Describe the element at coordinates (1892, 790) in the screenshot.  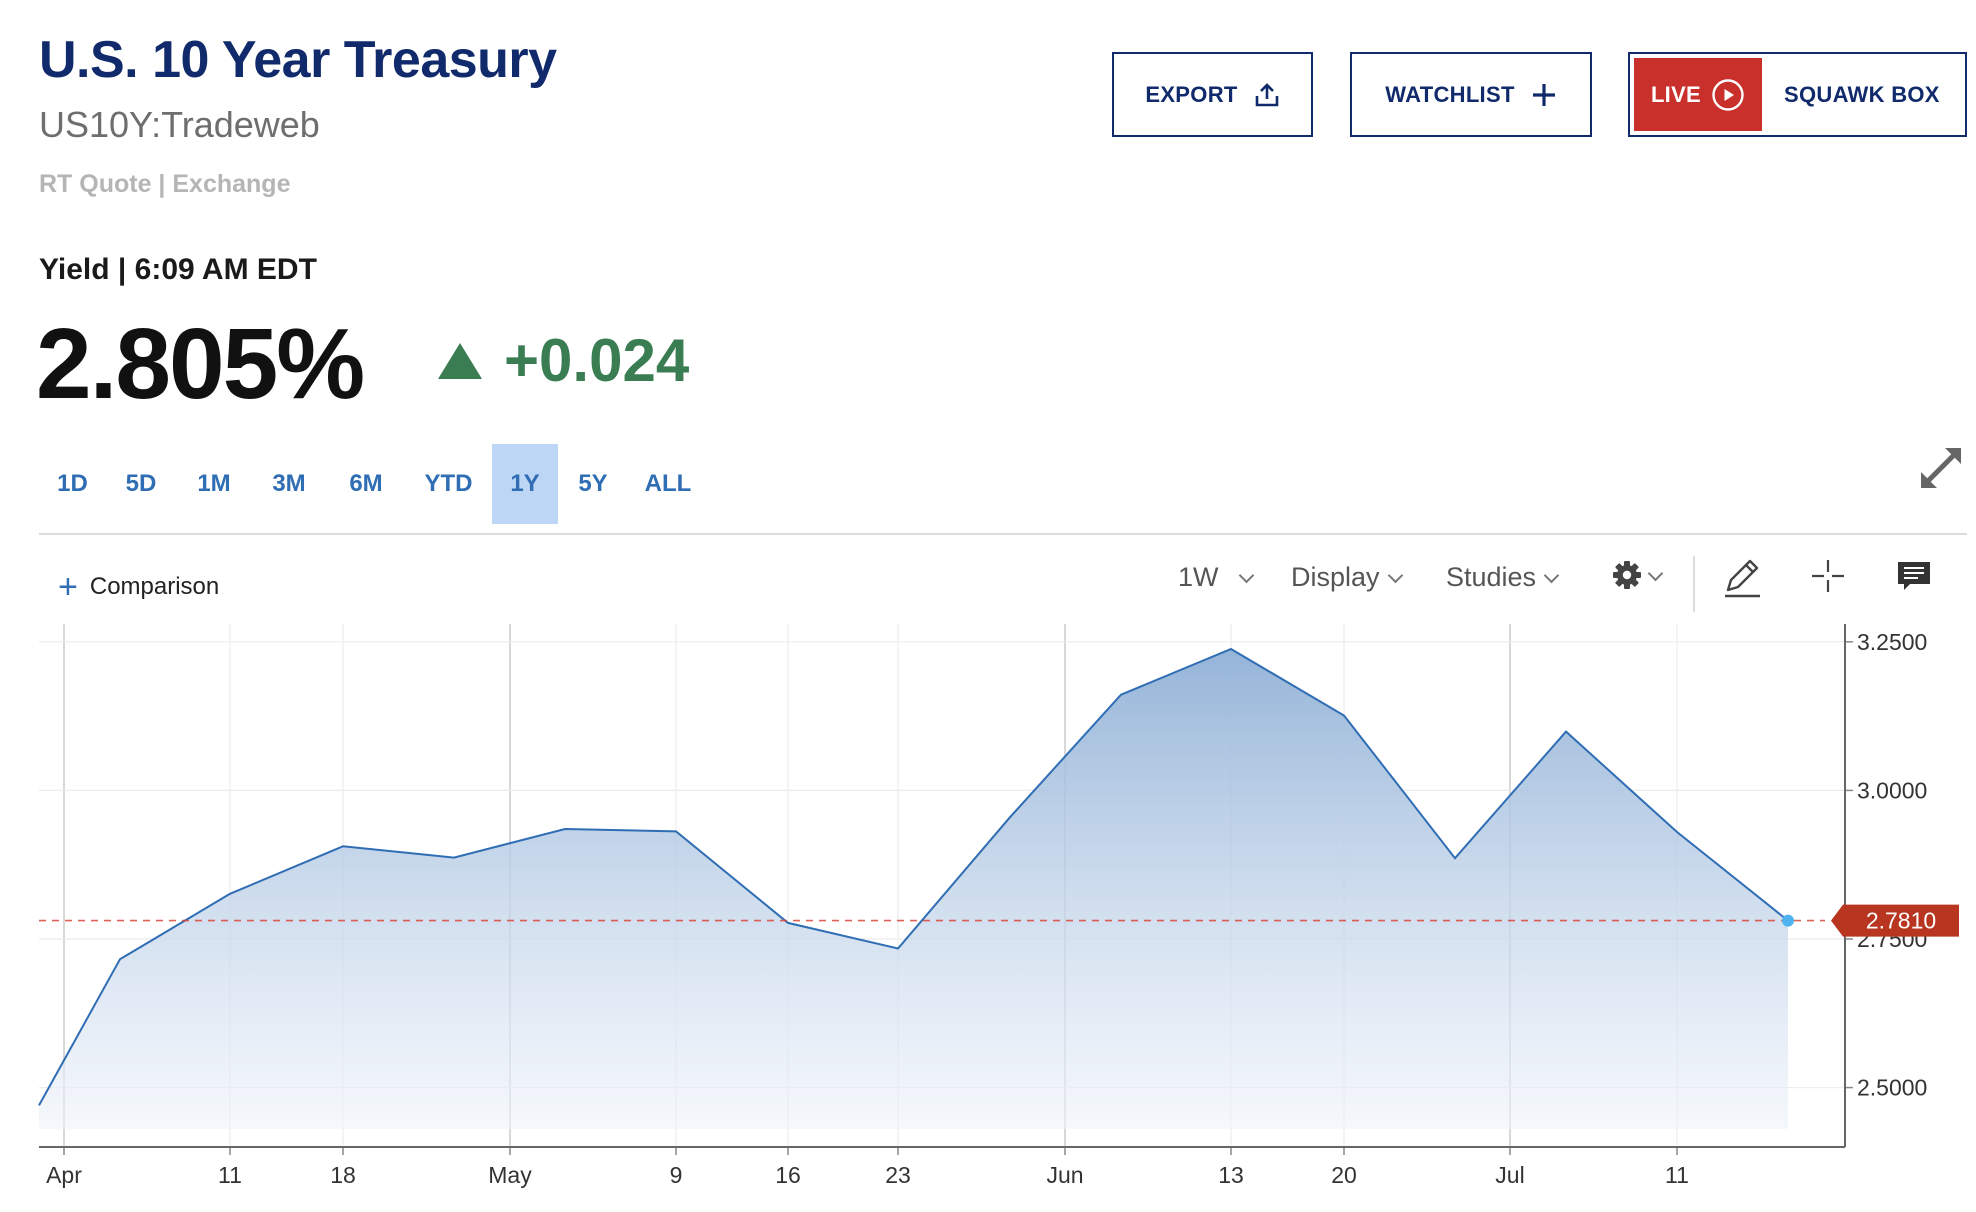
I see `y-tick-label: 3.0000` at that location.